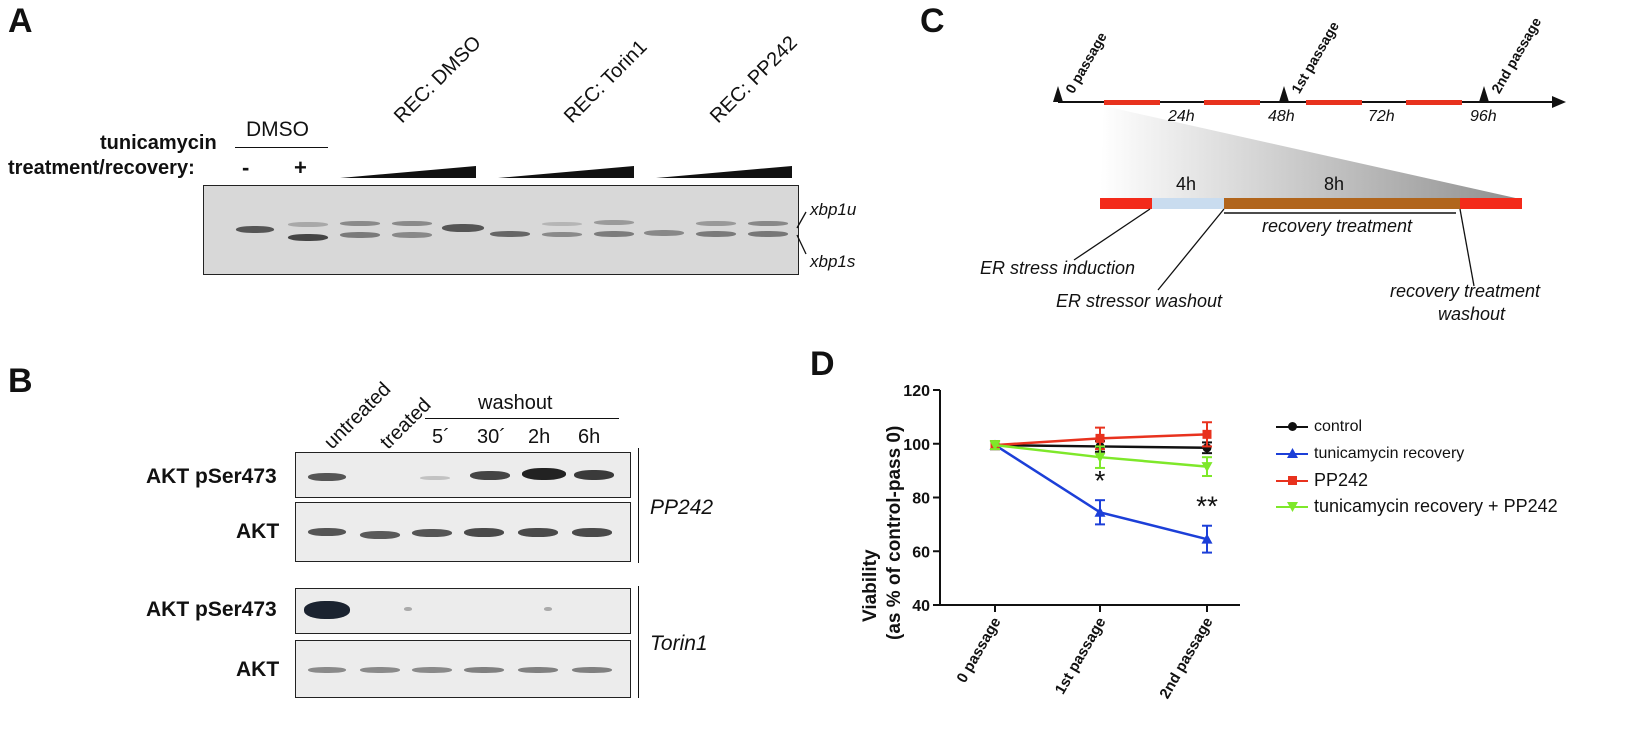 The width and height of the screenshot is (1650, 740). Describe the element at coordinates (158, 143) in the screenshot. I see `tunicamycin-label: tunicamycin` at that location.